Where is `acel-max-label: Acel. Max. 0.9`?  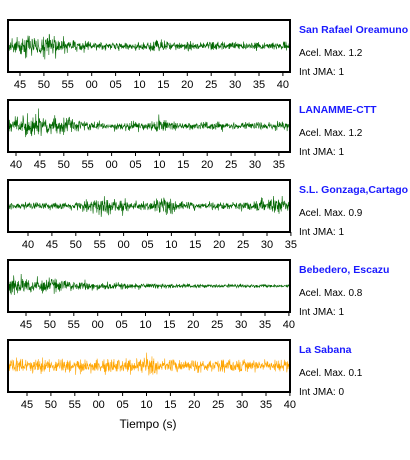 acel-max-label: Acel. Max. 0.9 is located at coordinates (331, 213).